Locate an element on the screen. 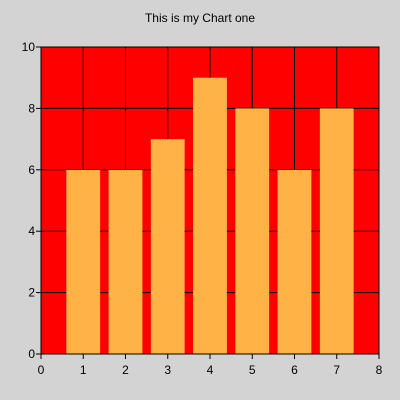 The image size is (400, 400). chart-title: This is my Chart one is located at coordinates (200, 18).